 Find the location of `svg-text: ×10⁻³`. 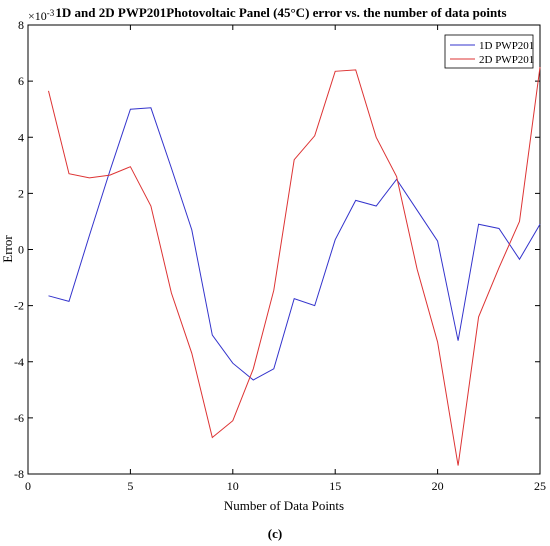

svg-text: ×10⁻³ is located at coordinates (41, 15).